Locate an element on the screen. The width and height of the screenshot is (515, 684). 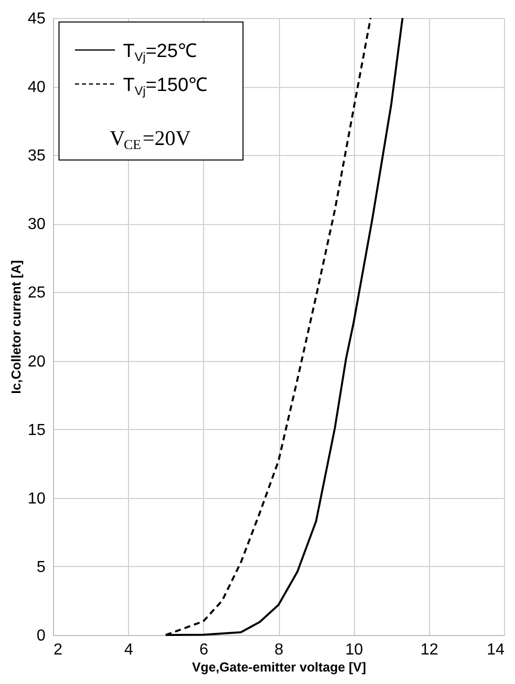
y-tick-label: 30 is located at coordinates (37, 225).